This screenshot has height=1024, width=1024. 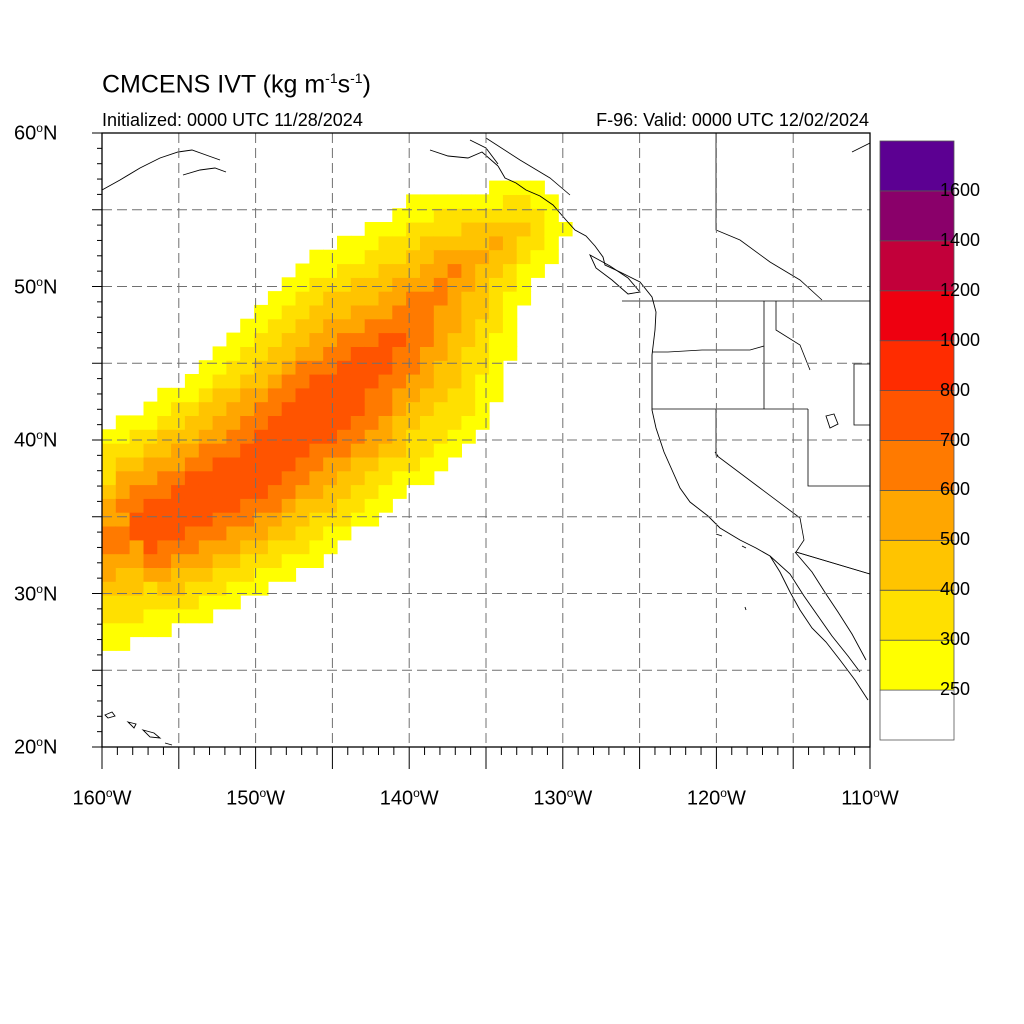 What do you see at coordinates (832, 421) in the screenshot?
I see `great-salt-lake` at bounding box center [832, 421].